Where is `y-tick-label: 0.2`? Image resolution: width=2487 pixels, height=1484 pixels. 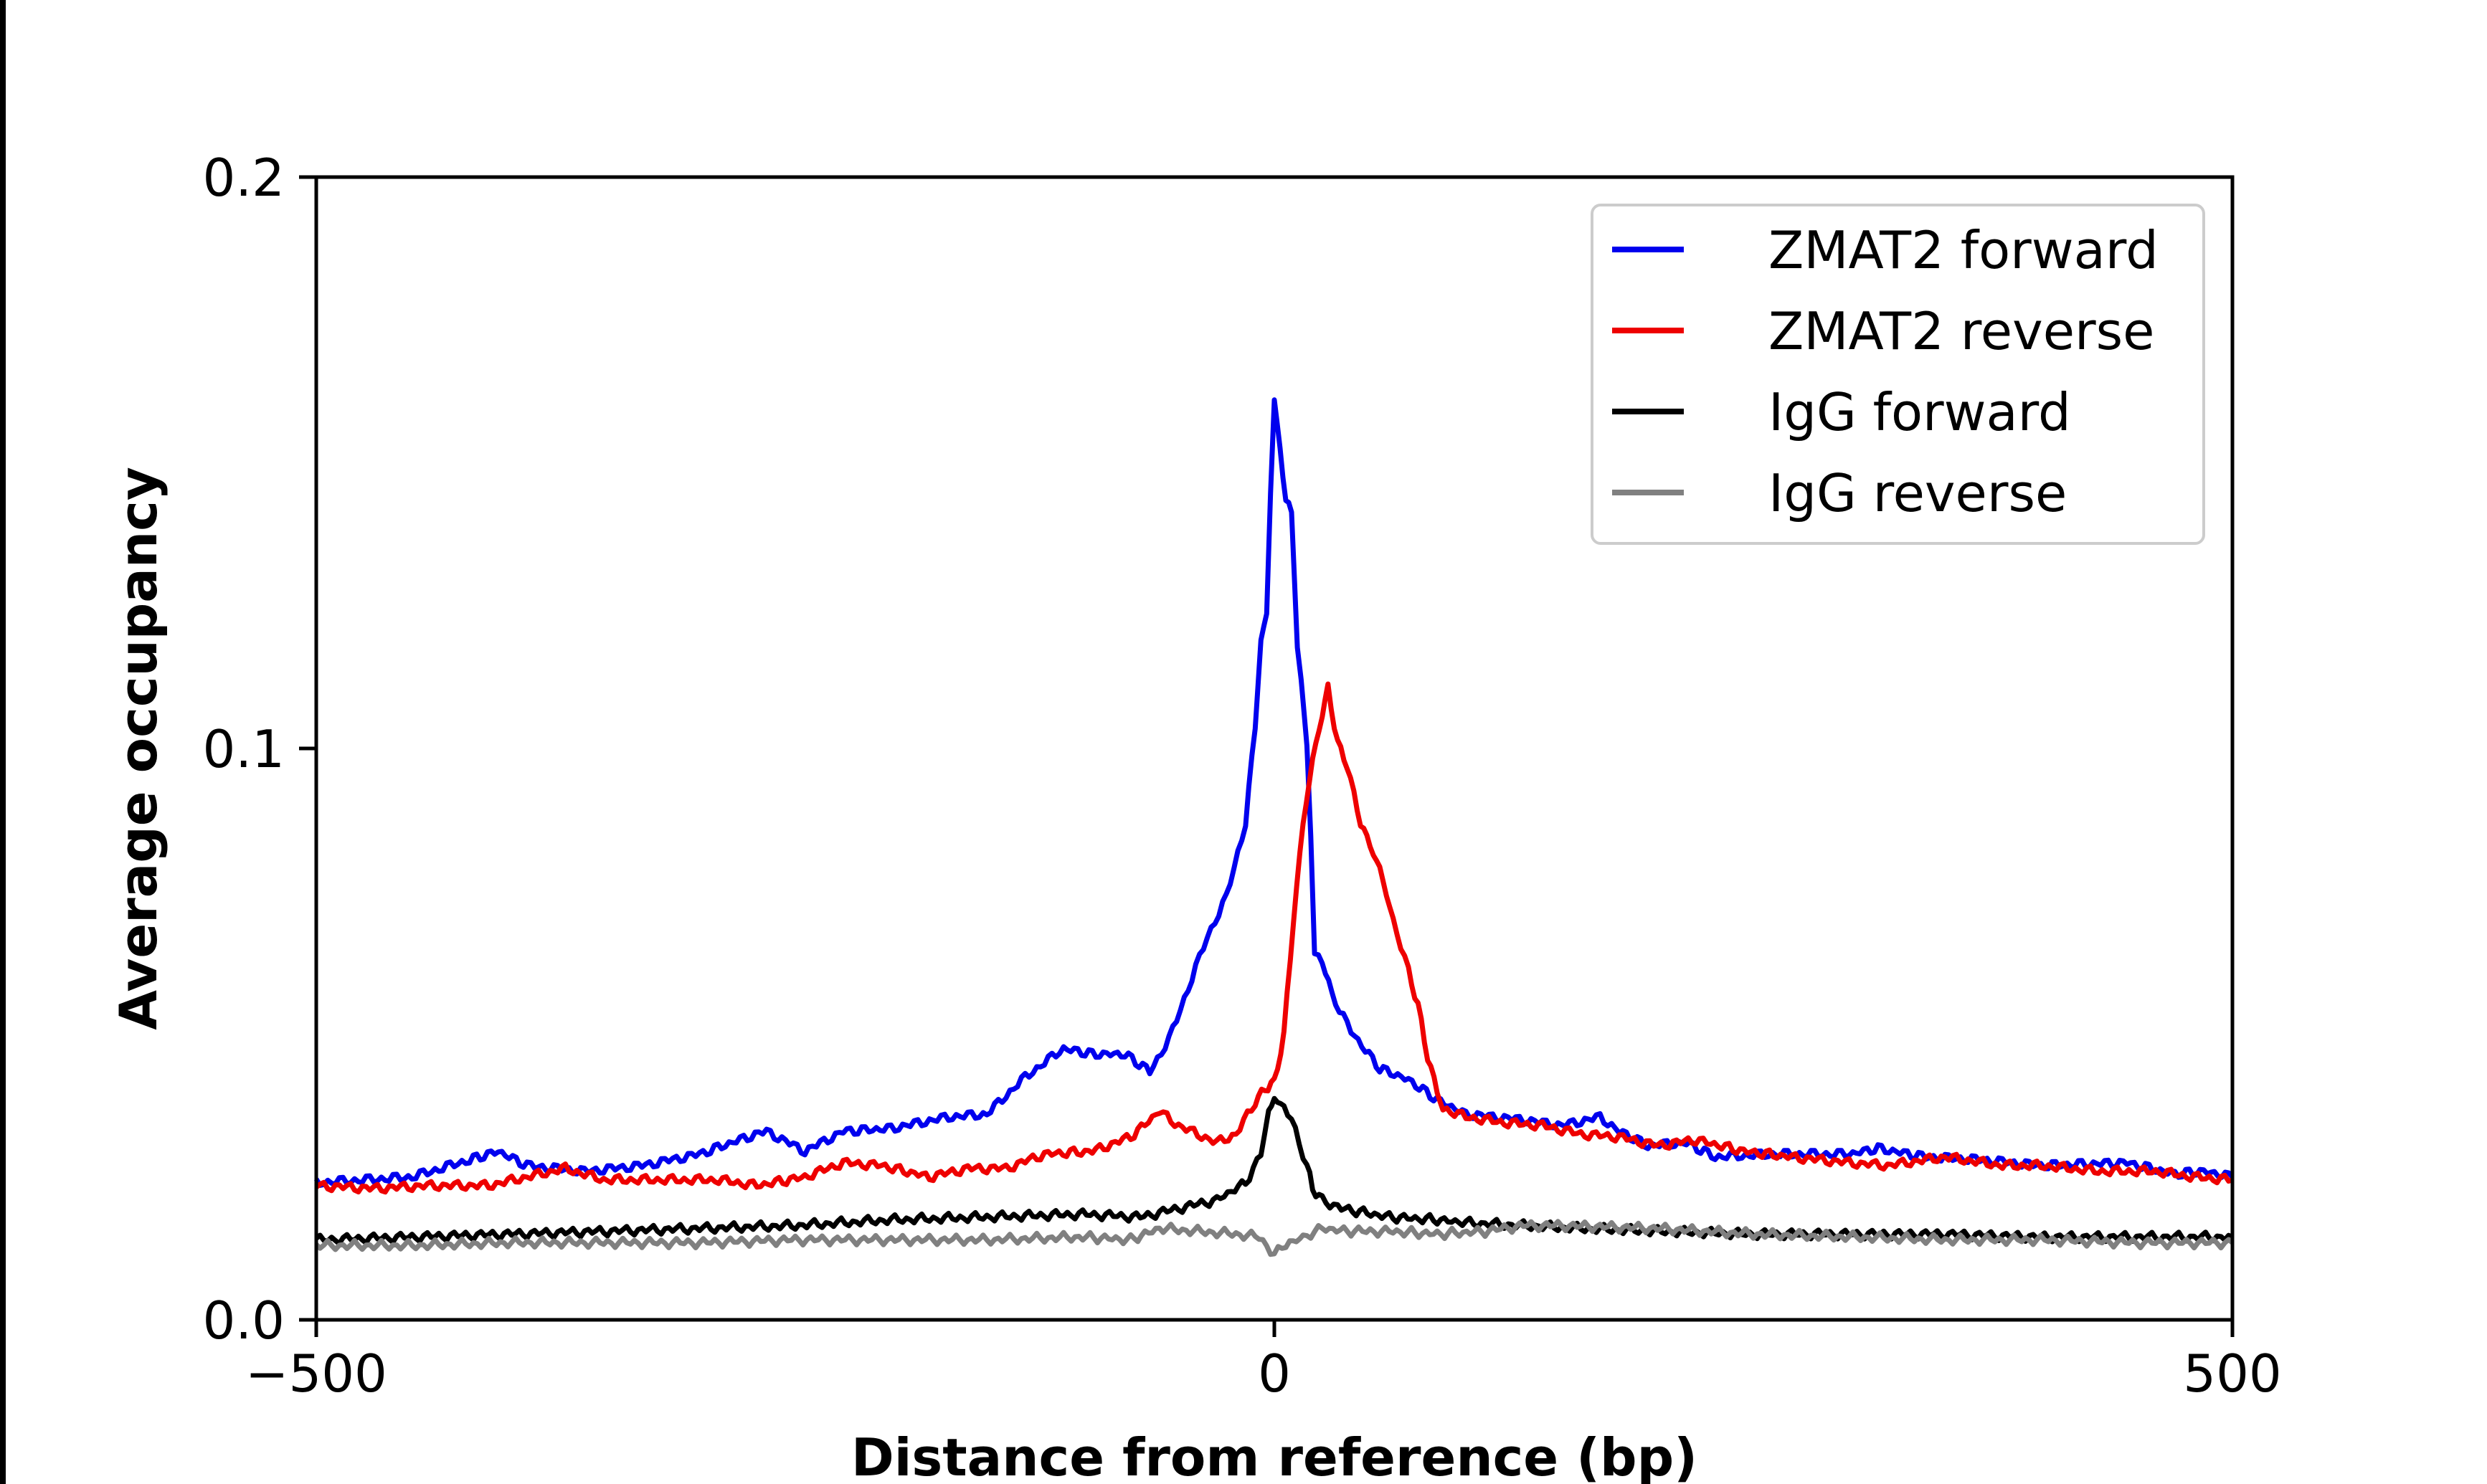
y-tick-label: 0.2 is located at coordinates (244, 178).